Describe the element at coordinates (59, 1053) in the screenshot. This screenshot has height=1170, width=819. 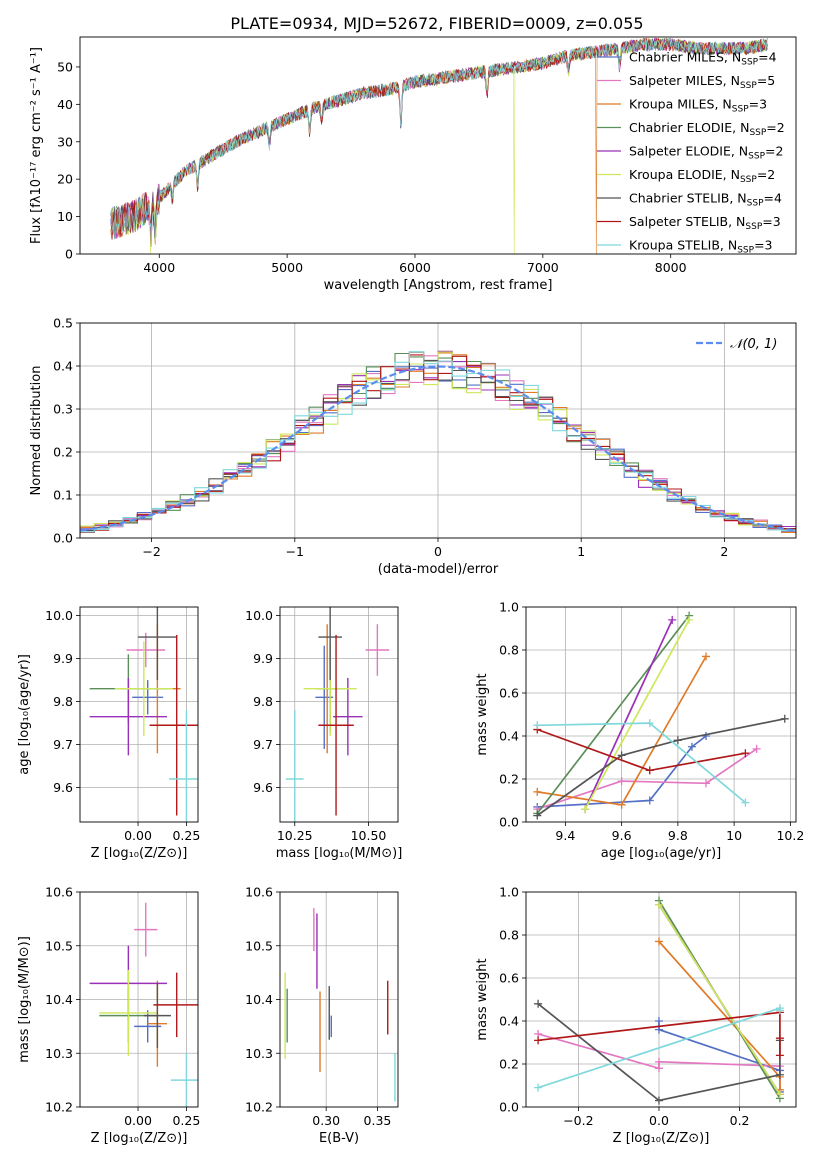
I see `y-tick-label: 10.3` at that location.